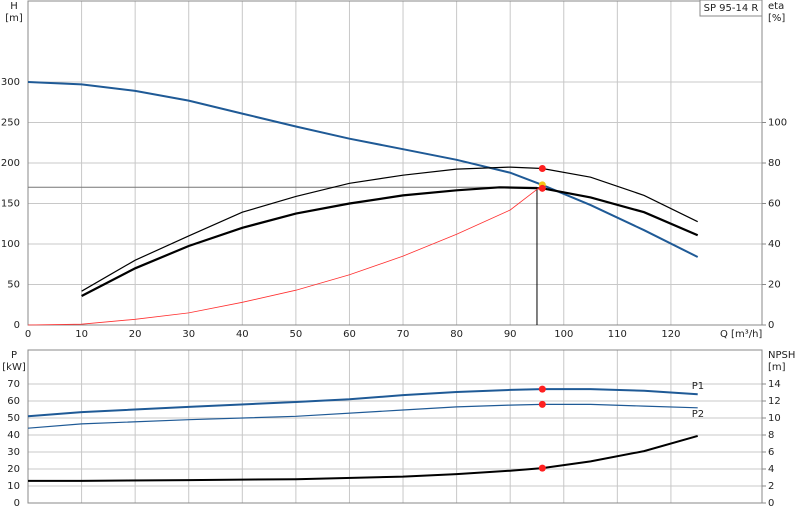  Describe the element at coordinates (771, 469) in the screenshot. I see `y2-tick-label: 4` at that location.